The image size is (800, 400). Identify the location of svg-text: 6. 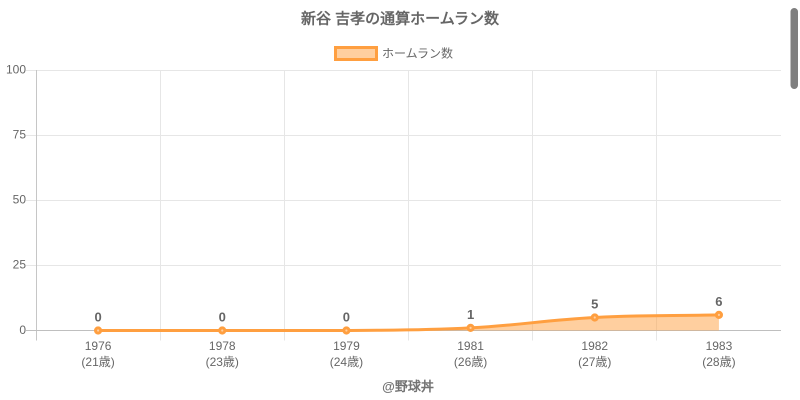
(718, 301).